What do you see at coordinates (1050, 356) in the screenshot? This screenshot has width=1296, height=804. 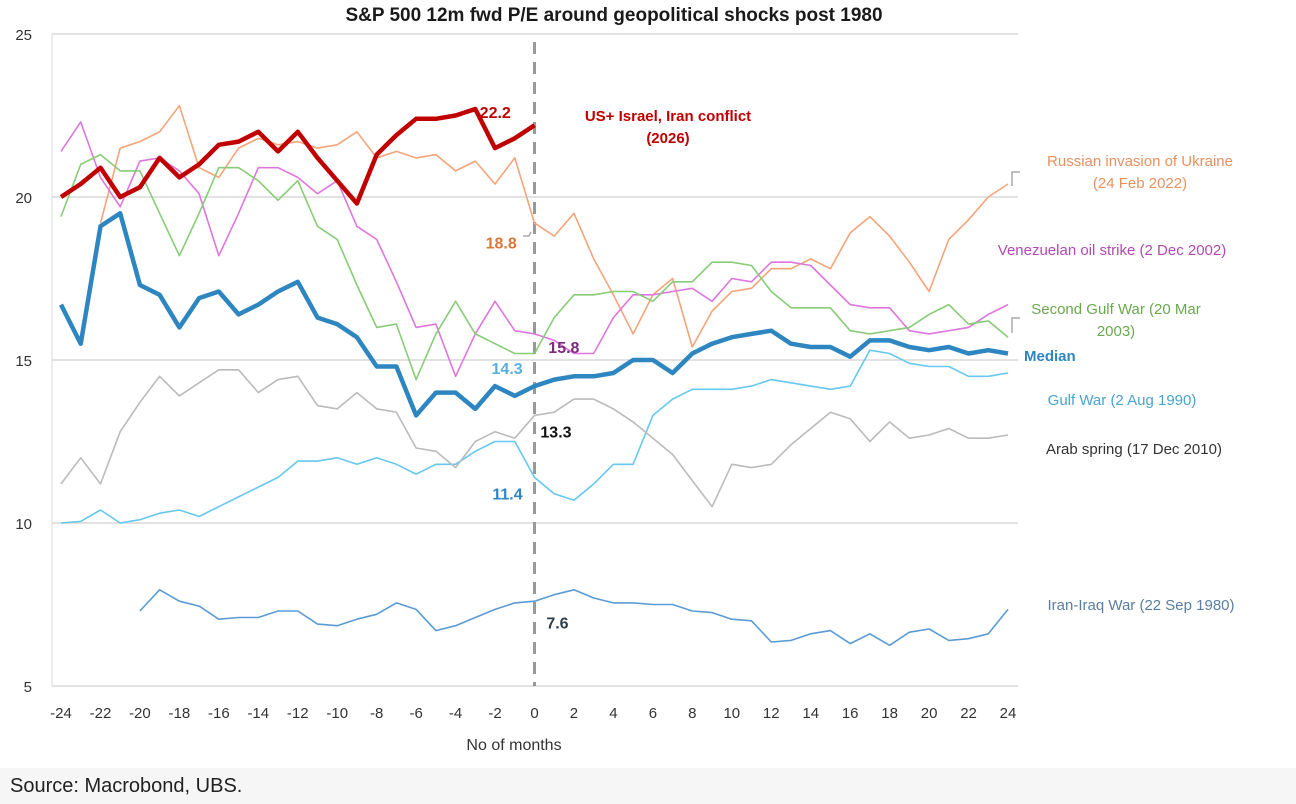 I see `series-label: Median` at bounding box center [1050, 356].